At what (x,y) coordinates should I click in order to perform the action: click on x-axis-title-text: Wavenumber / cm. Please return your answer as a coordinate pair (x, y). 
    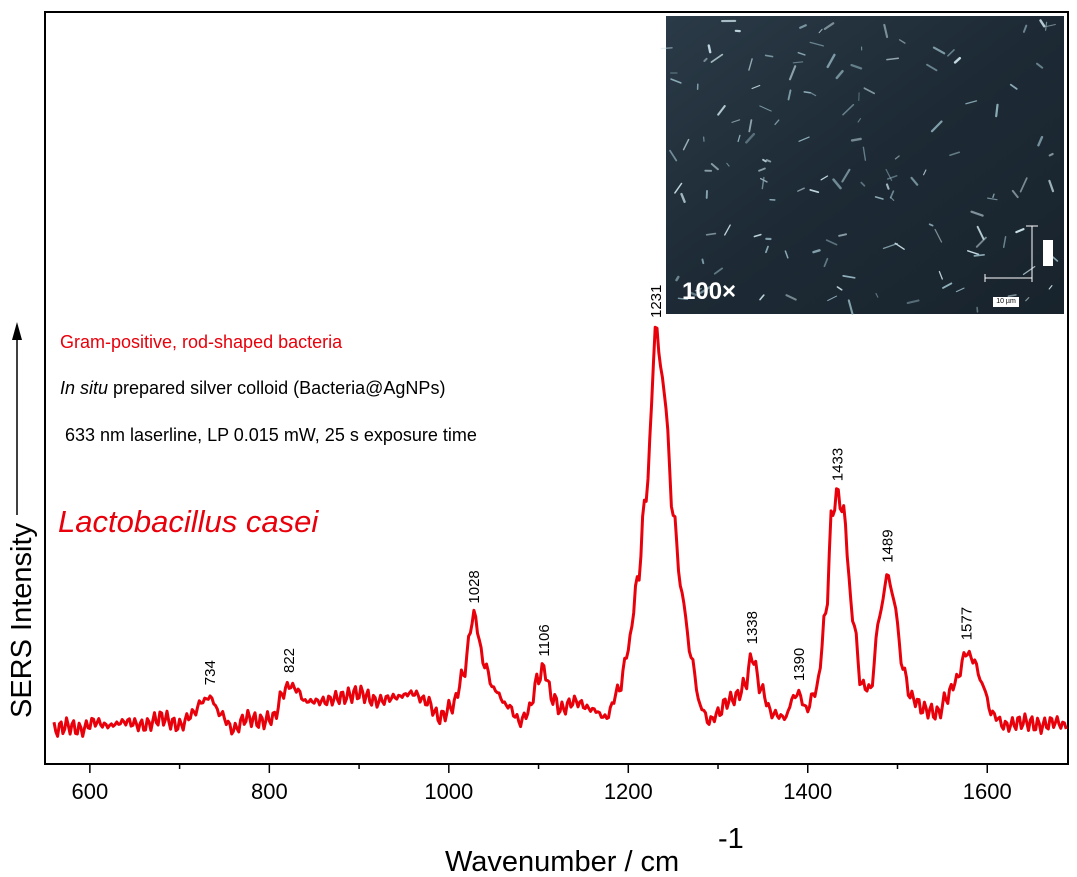
    Looking at the image, I should click on (562, 861).